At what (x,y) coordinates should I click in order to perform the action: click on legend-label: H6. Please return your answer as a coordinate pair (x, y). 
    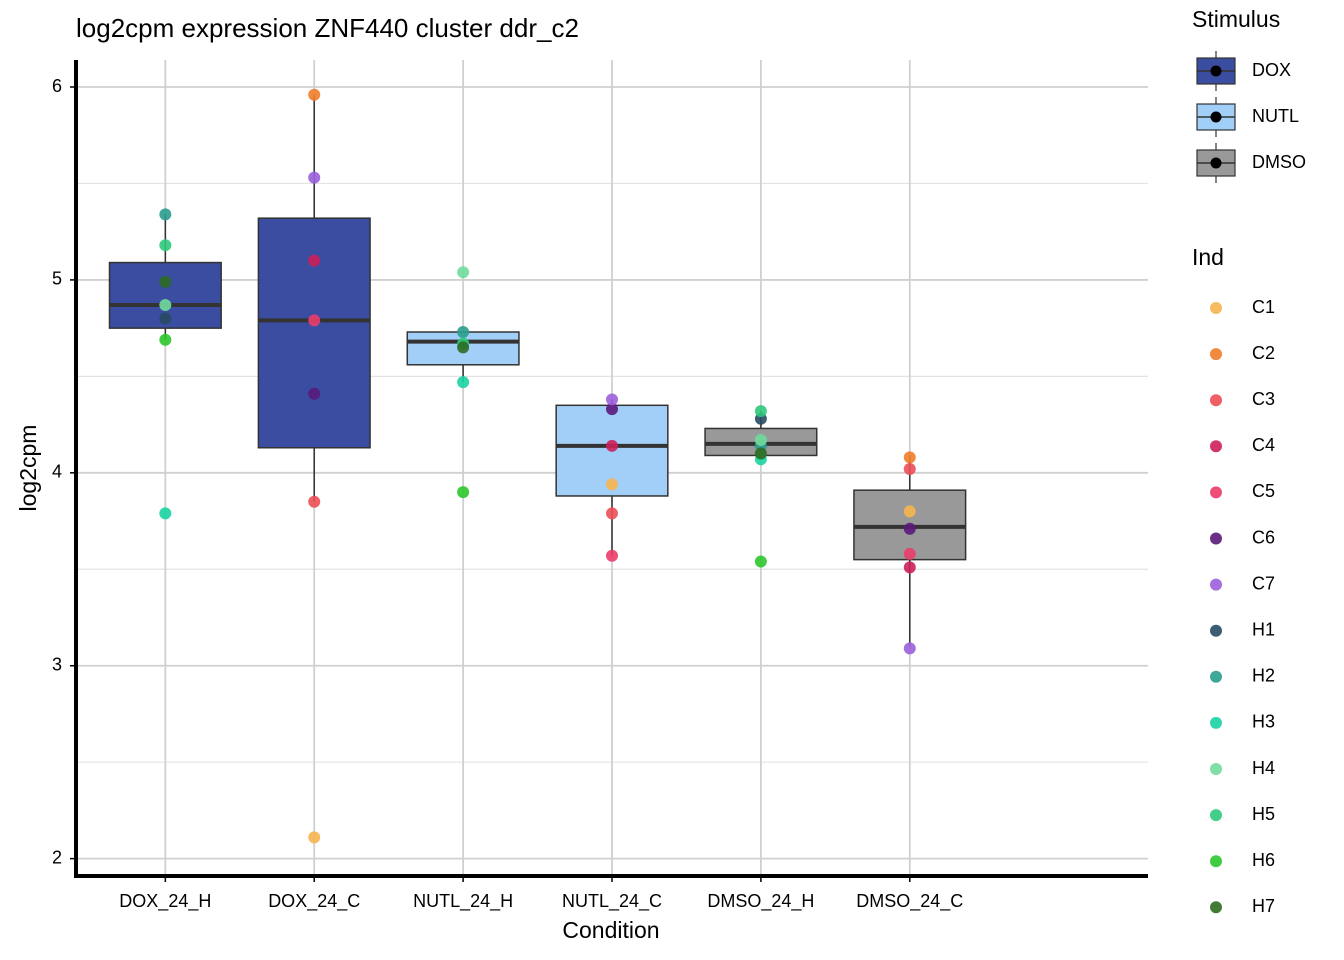
    Looking at the image, I should click on (1263, 860).